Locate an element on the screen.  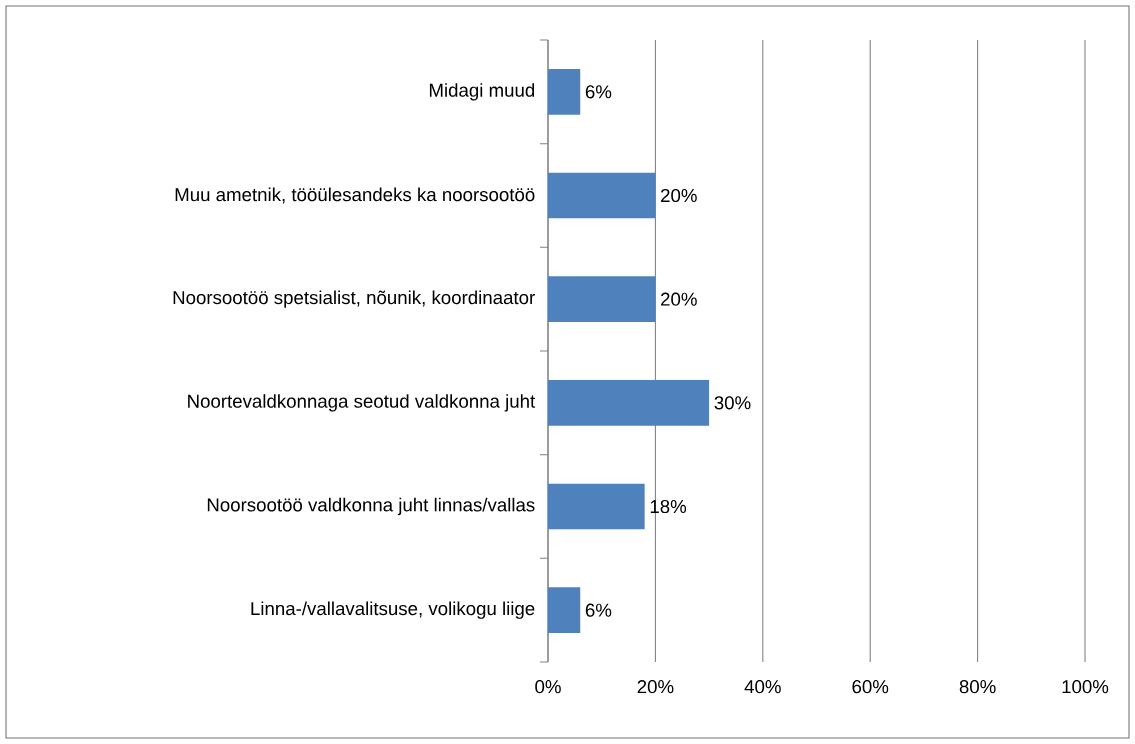
y-tick-label: Midagi muud is located at coordinates (482, 92).